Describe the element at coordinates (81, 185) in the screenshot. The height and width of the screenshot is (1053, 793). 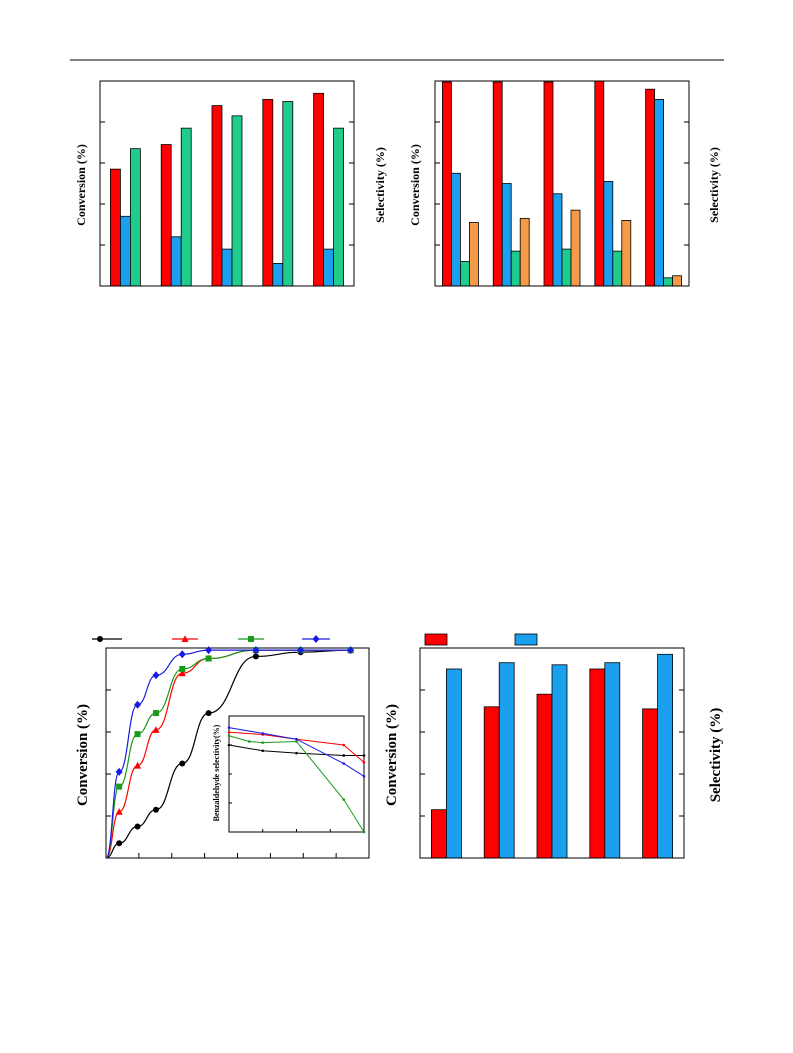
I see `chart-1-ylabel-left: Conversion (%)` at that location.